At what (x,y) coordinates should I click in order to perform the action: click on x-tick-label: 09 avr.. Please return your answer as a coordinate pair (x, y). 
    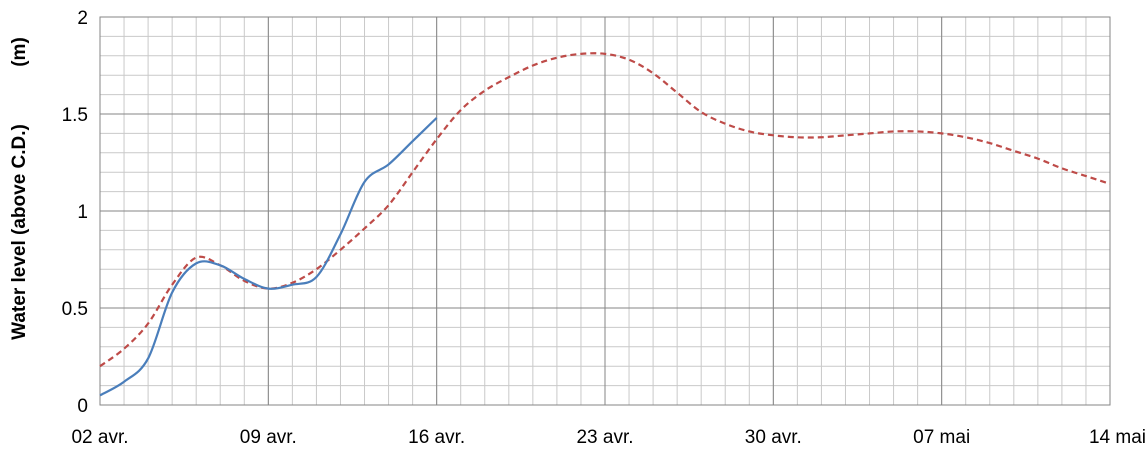
    Looking at the image, I should click on (268, 437).